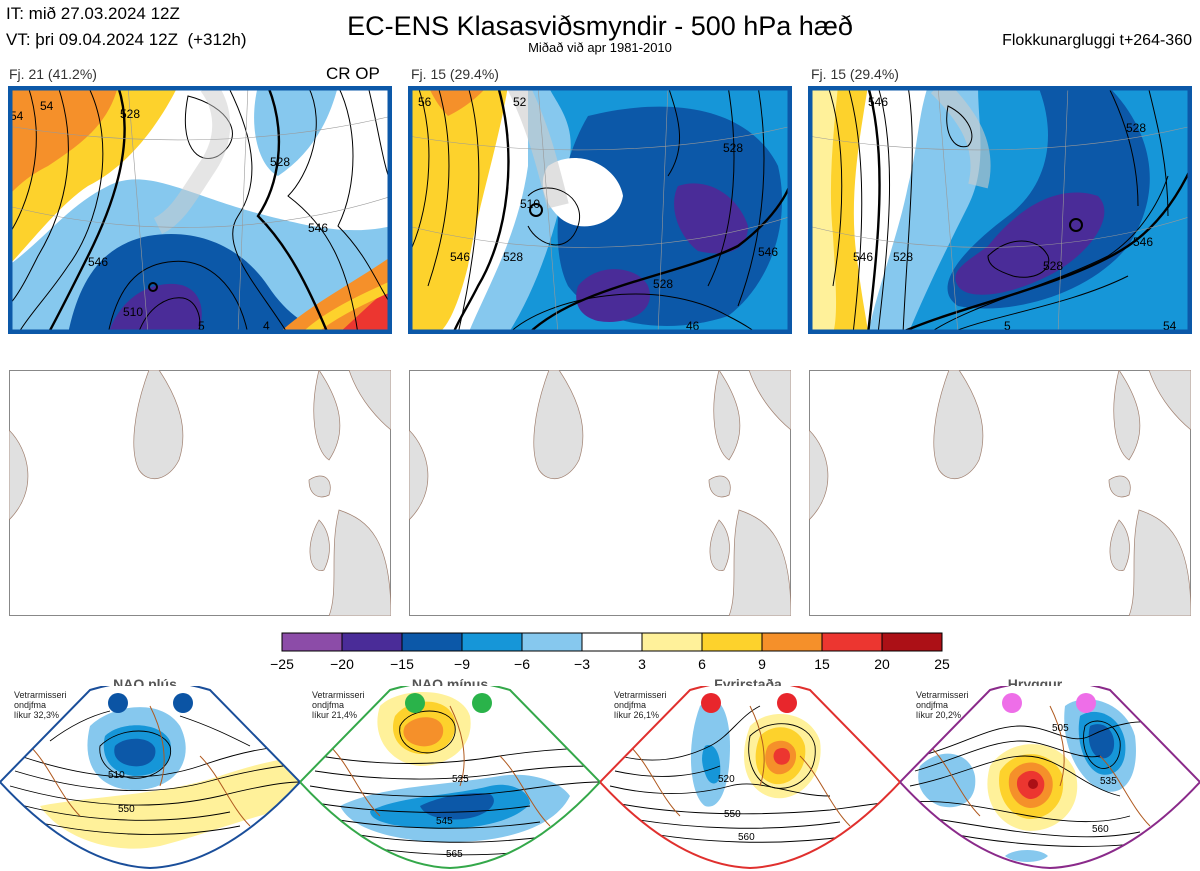 Image resolution: width=1200 pixels, height=871 pixels. Describe the element at coordinates (460, 779) in the screenshot. I see `contour-label: 525` at that location.